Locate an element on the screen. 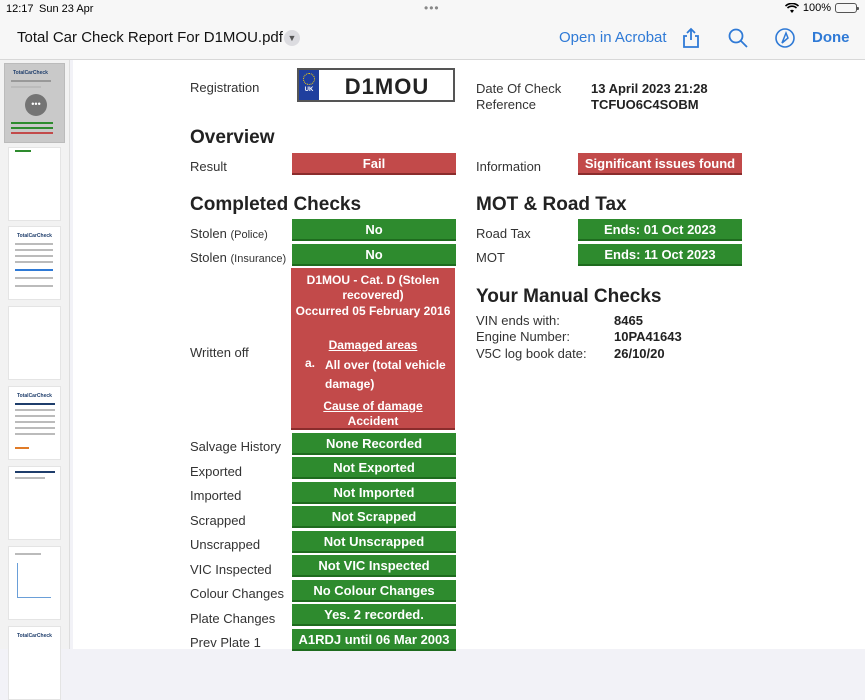 Image resolution: width=865 pixels, height=700 pixels. written-off-label: Written off is located at coordinates (219, 352).